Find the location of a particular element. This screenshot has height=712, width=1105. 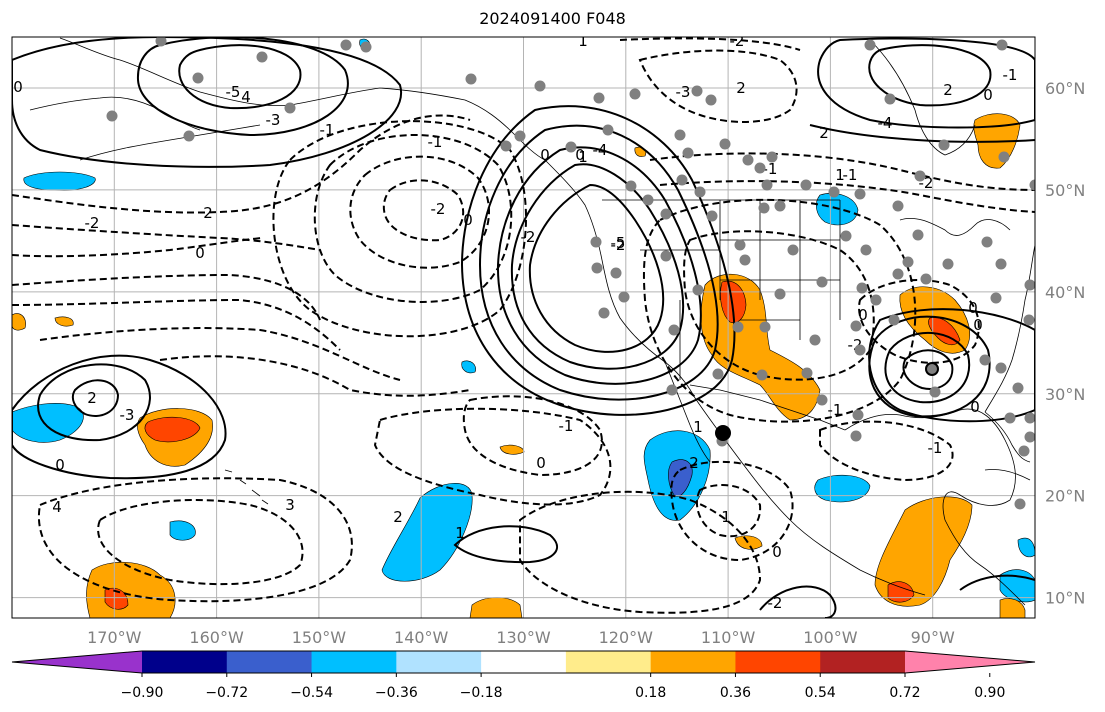

shade-negative-alaska is located at coordinates (59, 181).